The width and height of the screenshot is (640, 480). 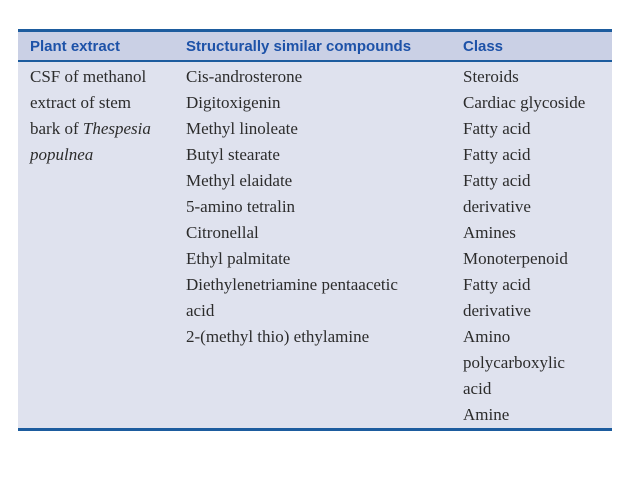 I want to click on plant-extract-line: bark of Thespesia, so click(x=96, y=129).